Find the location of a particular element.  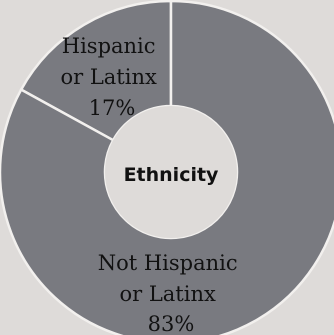

slice-label-not-hispanic-line-1: Not Hispanic is located at coordinates (168, 263).